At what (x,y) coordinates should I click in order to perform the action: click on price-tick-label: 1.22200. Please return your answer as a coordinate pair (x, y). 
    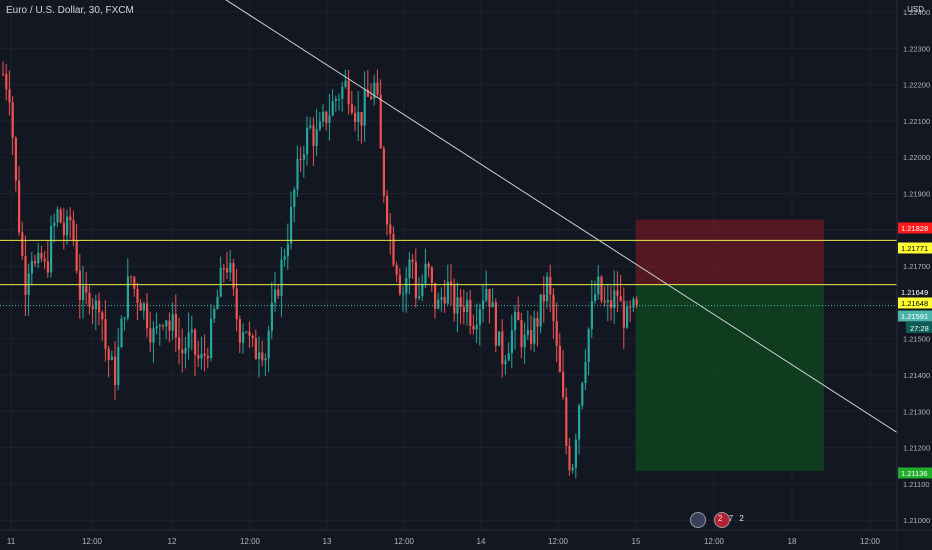
    Looking at the image, I should click on (916, 85).